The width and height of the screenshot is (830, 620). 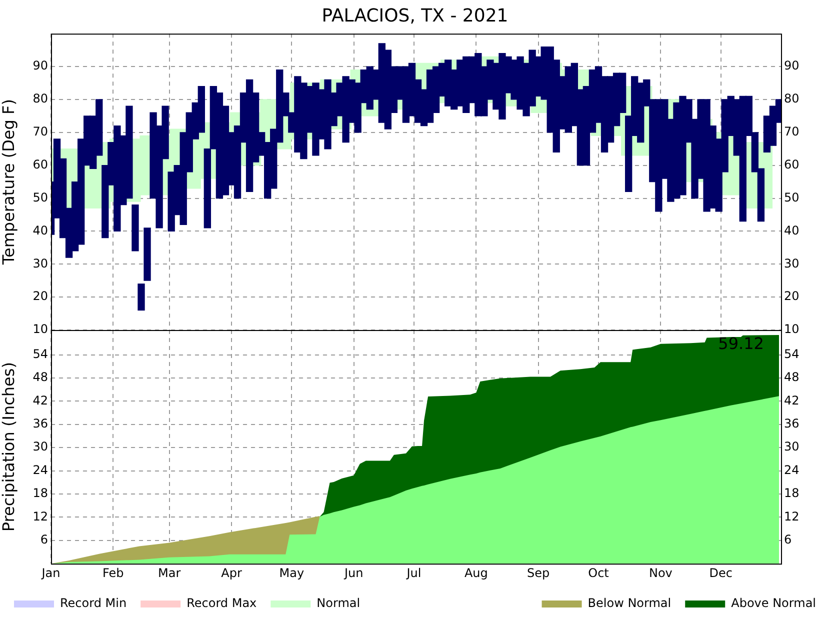 What do you see at coordinates (113, 573) in the screenshot?
I see `x-tick-label: Feb` at bounding box center [113, 573].